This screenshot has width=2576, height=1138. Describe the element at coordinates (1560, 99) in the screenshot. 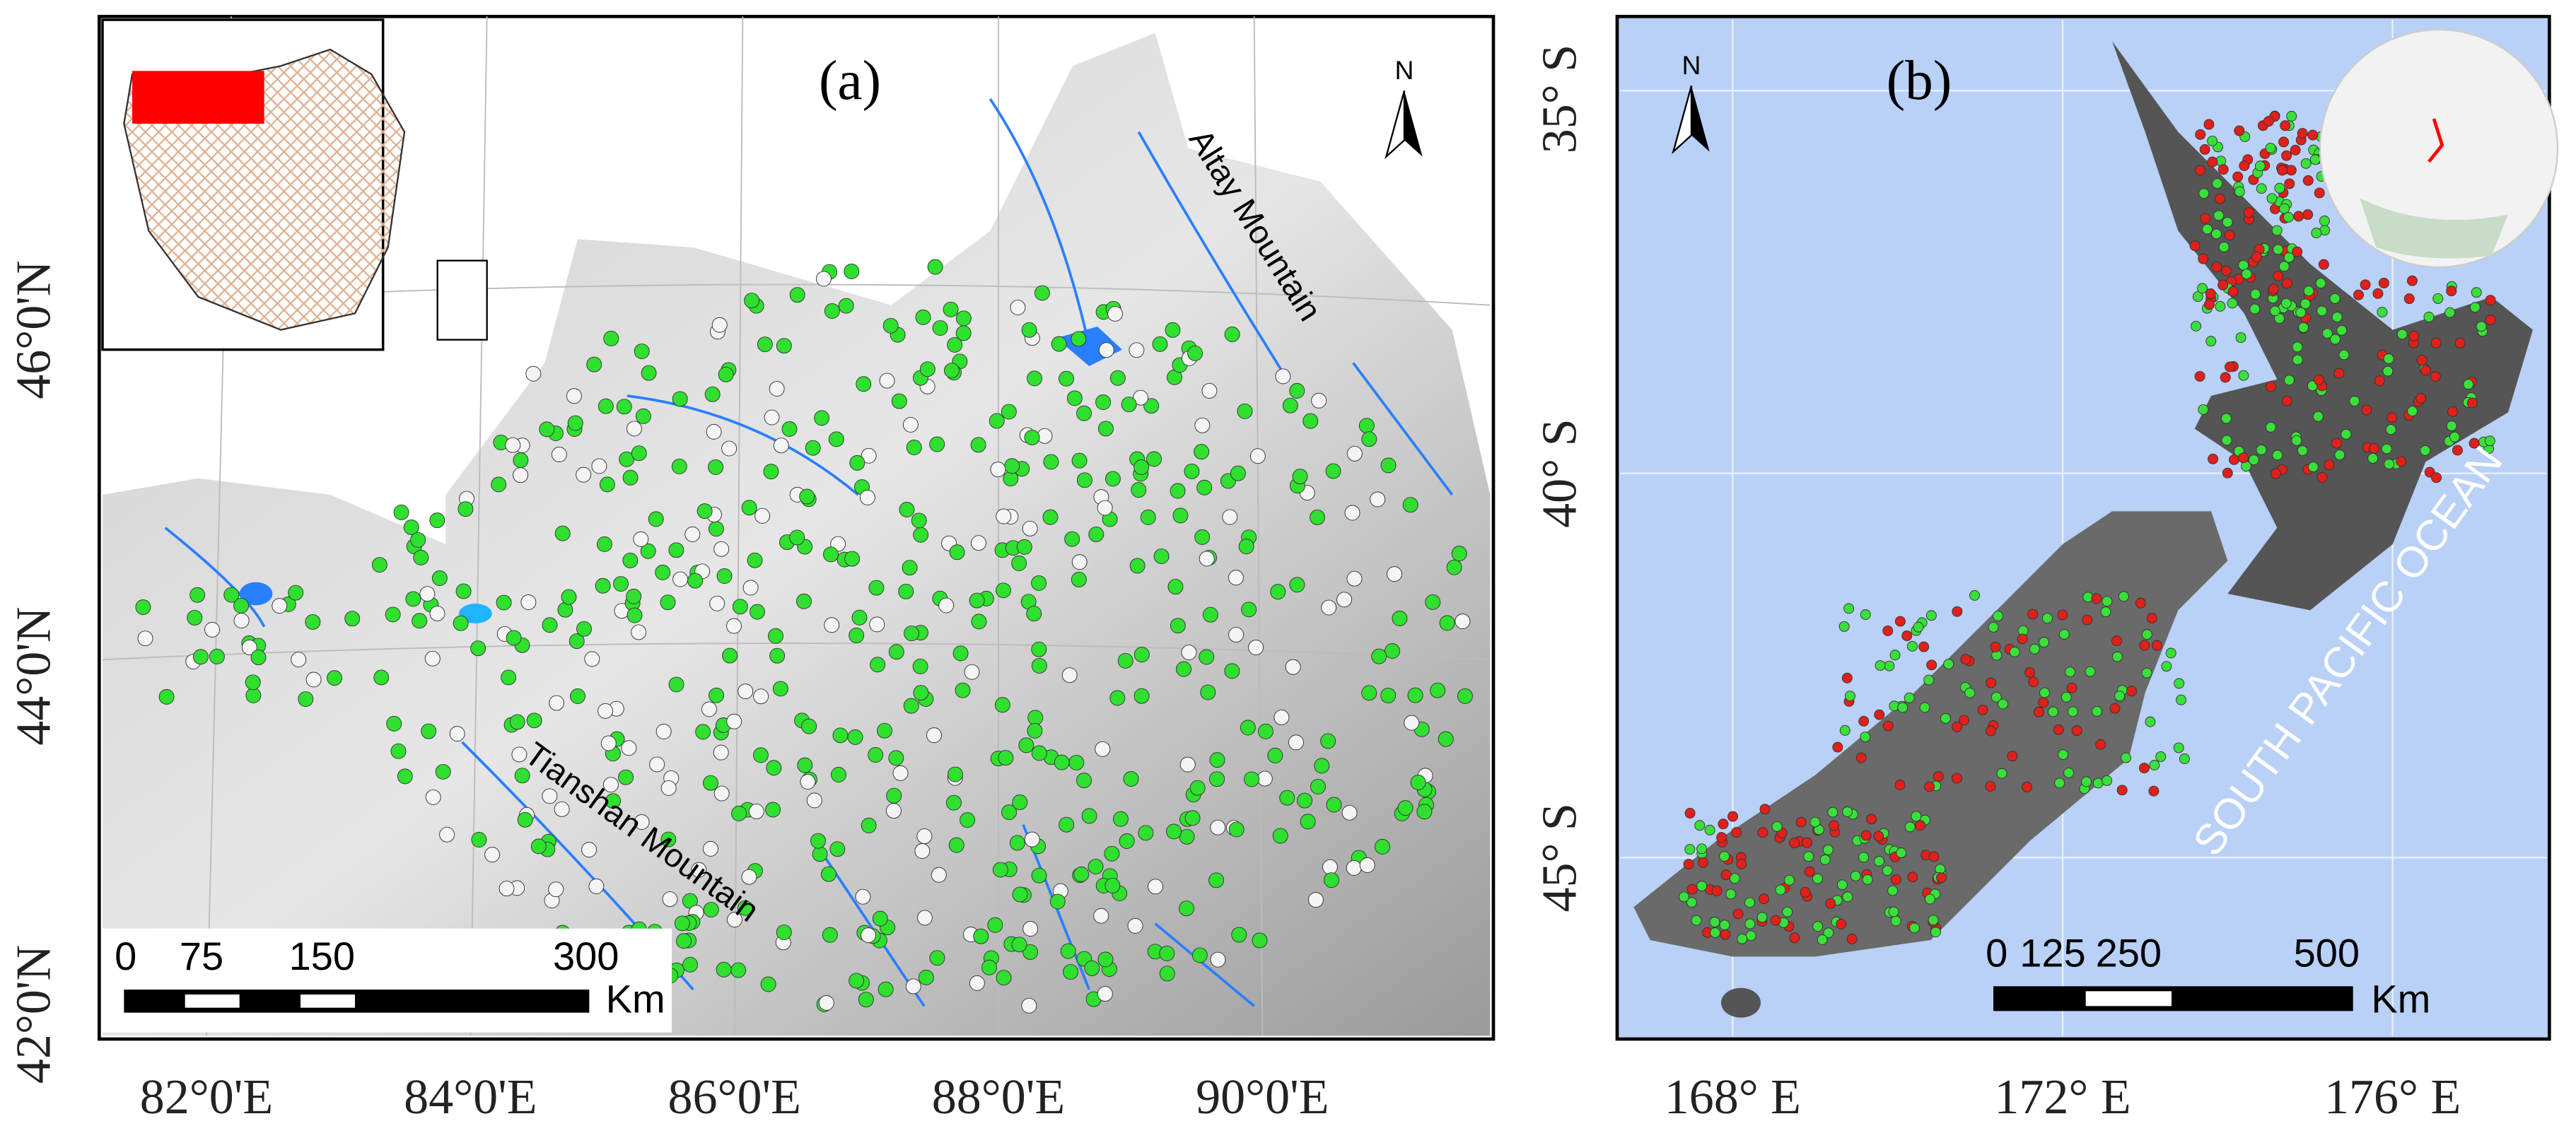

I see `lat-label: 35° S` at that location.